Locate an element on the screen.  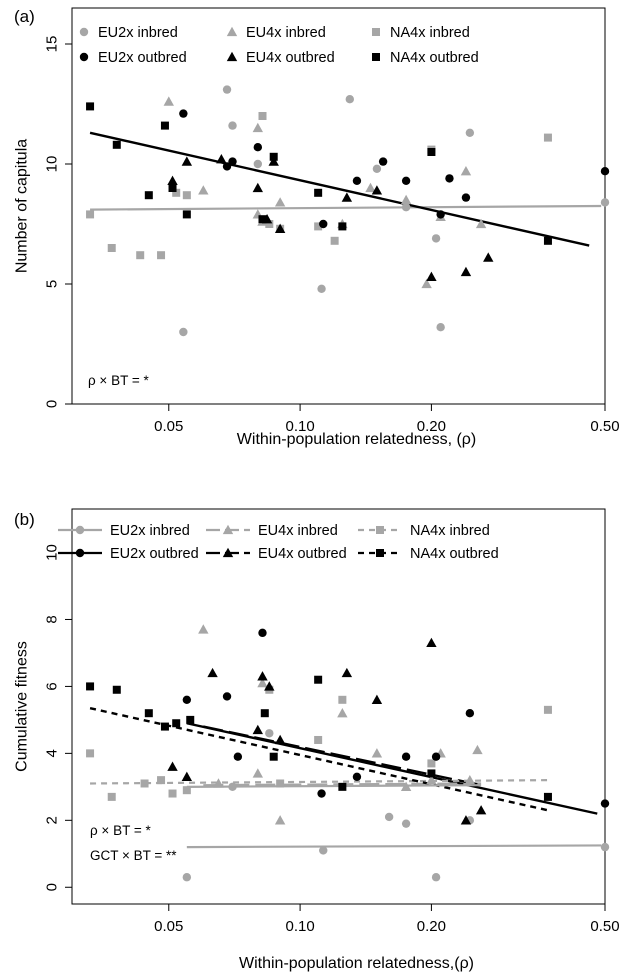
legend-marker-eu4x-inbred is located at coordinates (232, 31).